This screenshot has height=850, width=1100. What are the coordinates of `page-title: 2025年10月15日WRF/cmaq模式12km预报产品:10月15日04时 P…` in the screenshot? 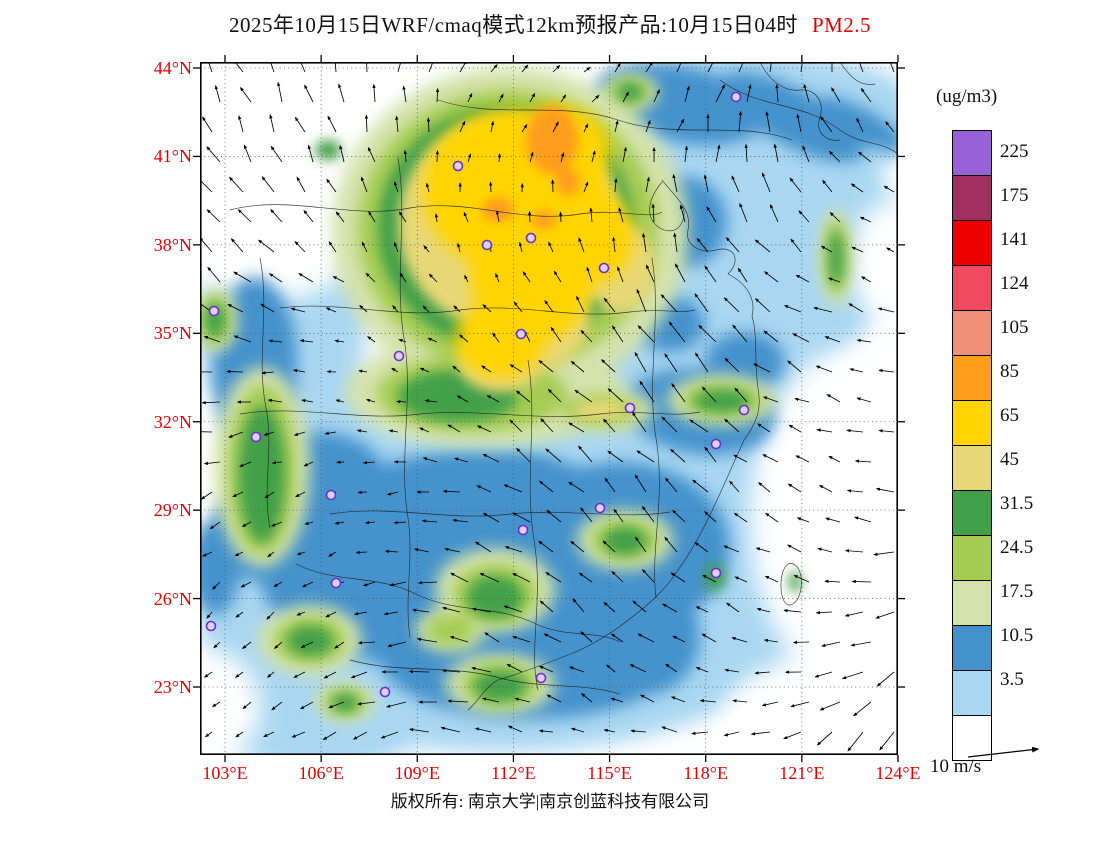 It's located at (550, 24).